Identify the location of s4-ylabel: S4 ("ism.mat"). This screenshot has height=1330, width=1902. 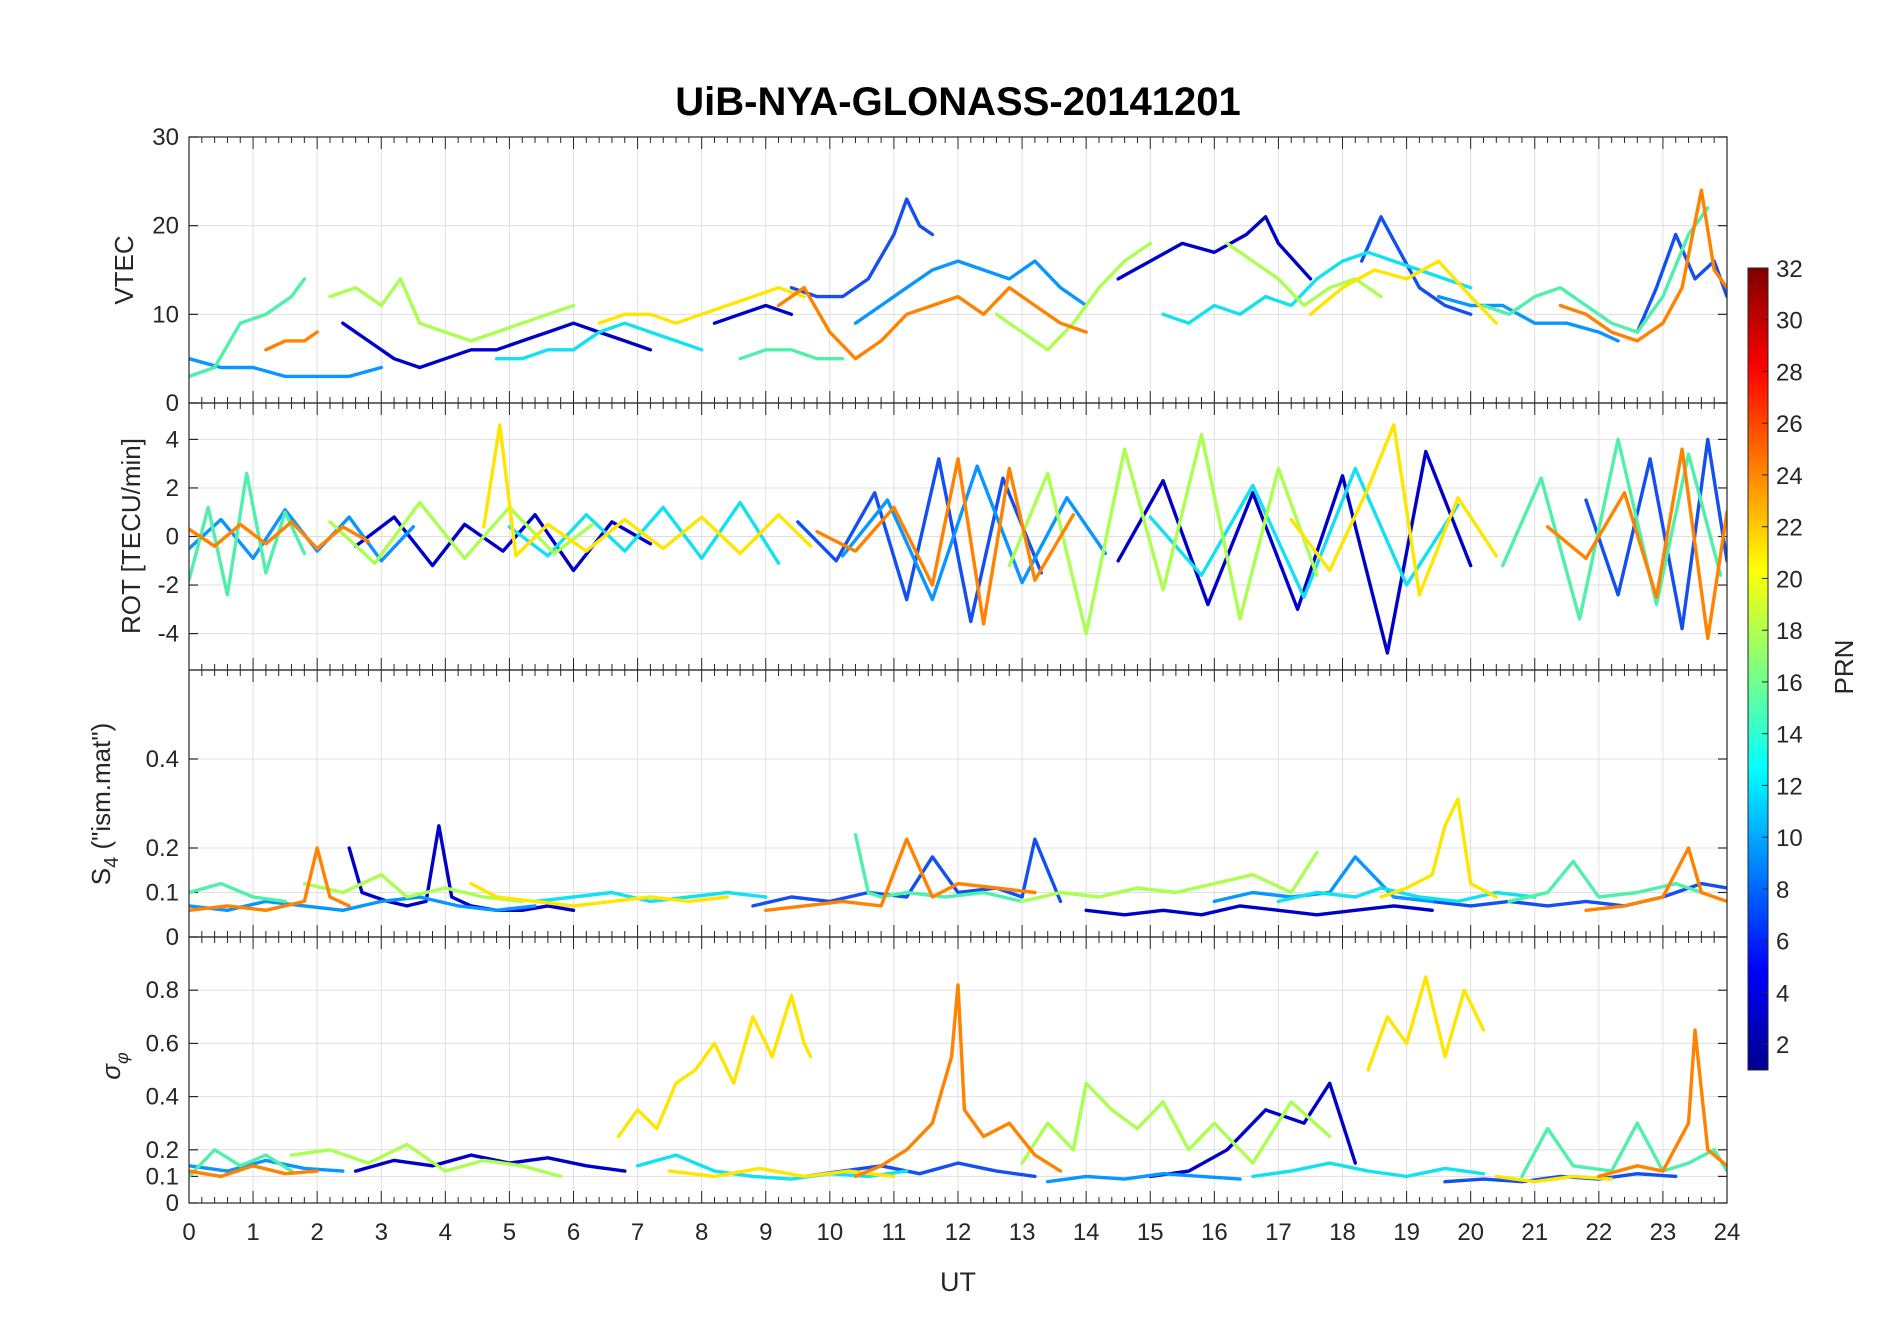
(104, 804).